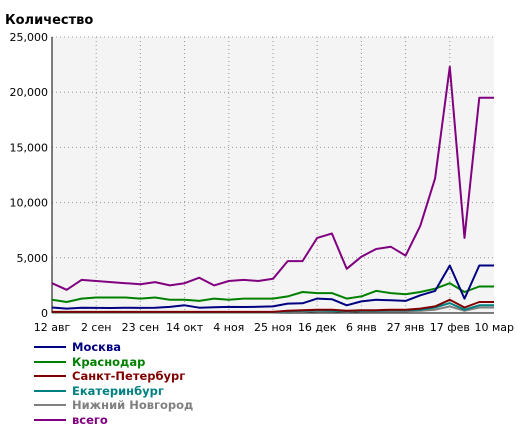  What do you see at coordinates (317, 327) in the screenshot?
I see `x-tick-label: 16 дек` at bounding box center [317, 327].